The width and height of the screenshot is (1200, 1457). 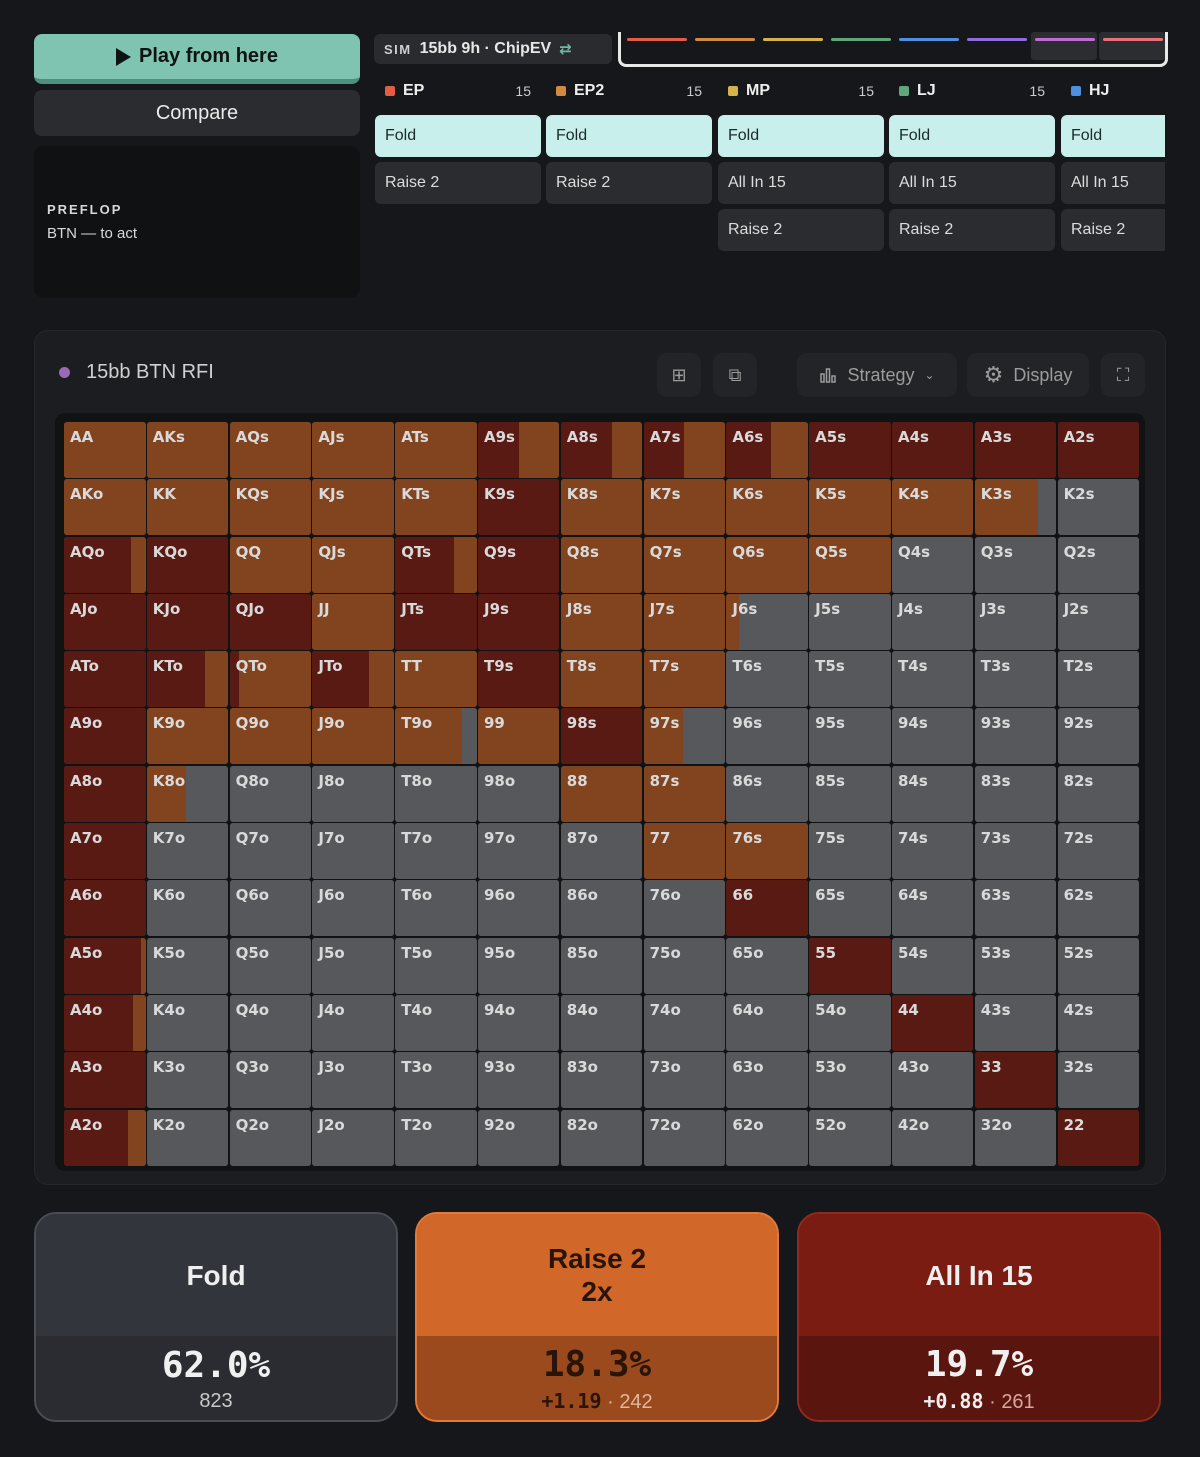 What do you see at coordinates (105, 851) in the screenshot?
I see `hand-cell: A7o` at bounding box center [105, 851].